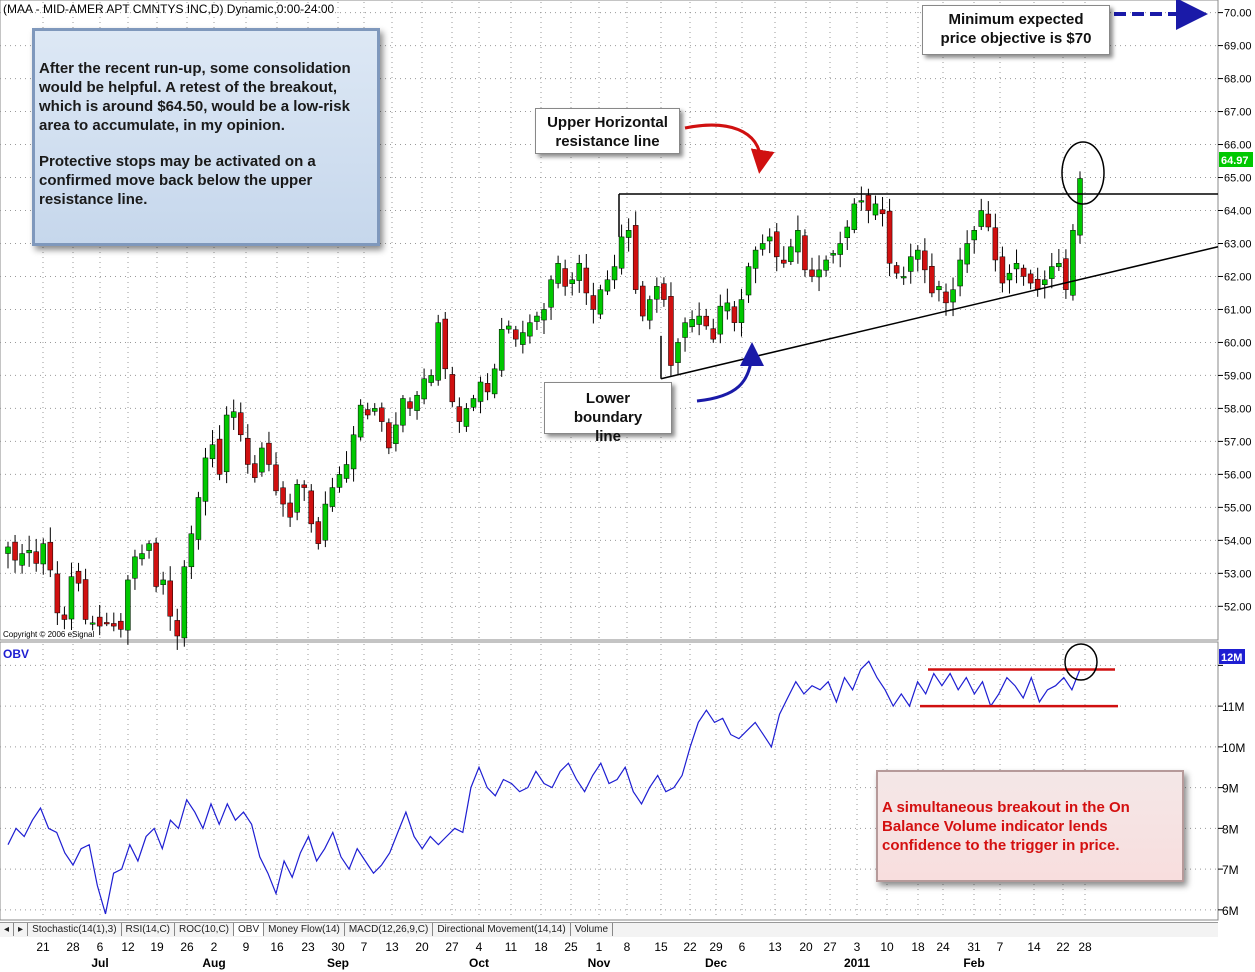 The height and width of the screenshot is (972, 1255). Describe the element at coordinates (157, 947) in the screenshot. I see `x-day-label: 19` at that location.